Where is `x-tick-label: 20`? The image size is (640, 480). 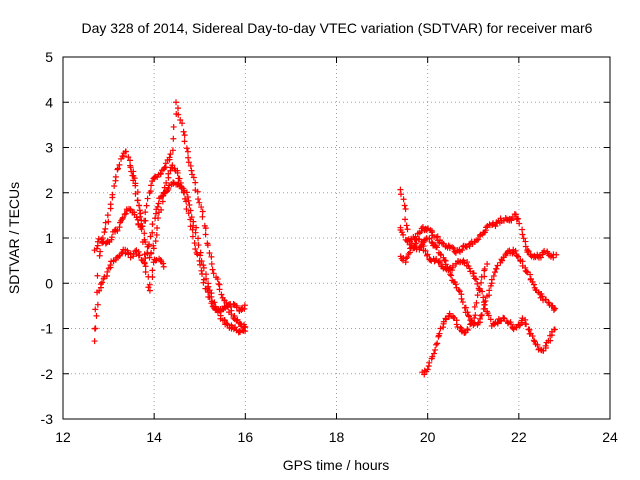
x-tick-label: 20 is located at coordinates (428, 437).